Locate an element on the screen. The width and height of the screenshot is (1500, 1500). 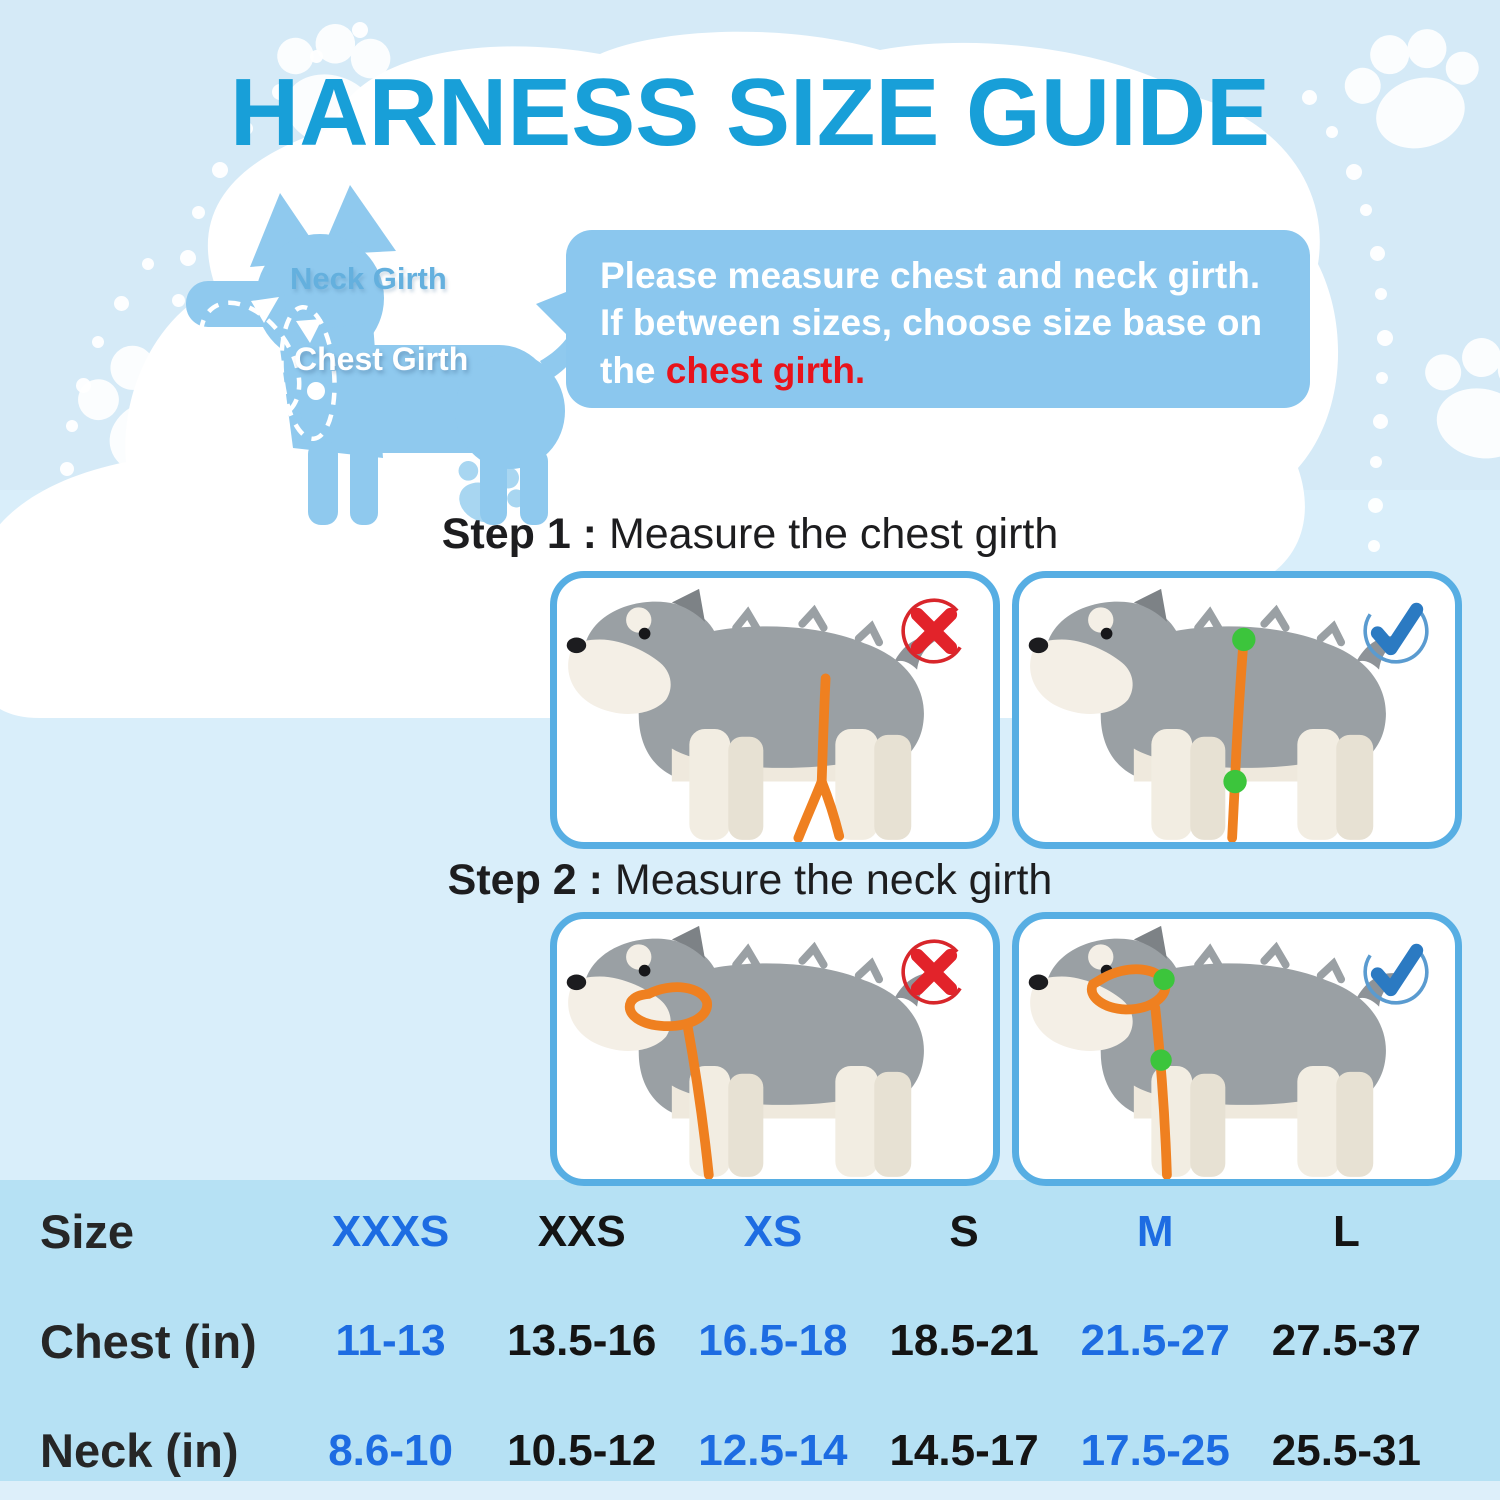
neck-xxs: 10.5-12 is located at coordinates (582, 1450).